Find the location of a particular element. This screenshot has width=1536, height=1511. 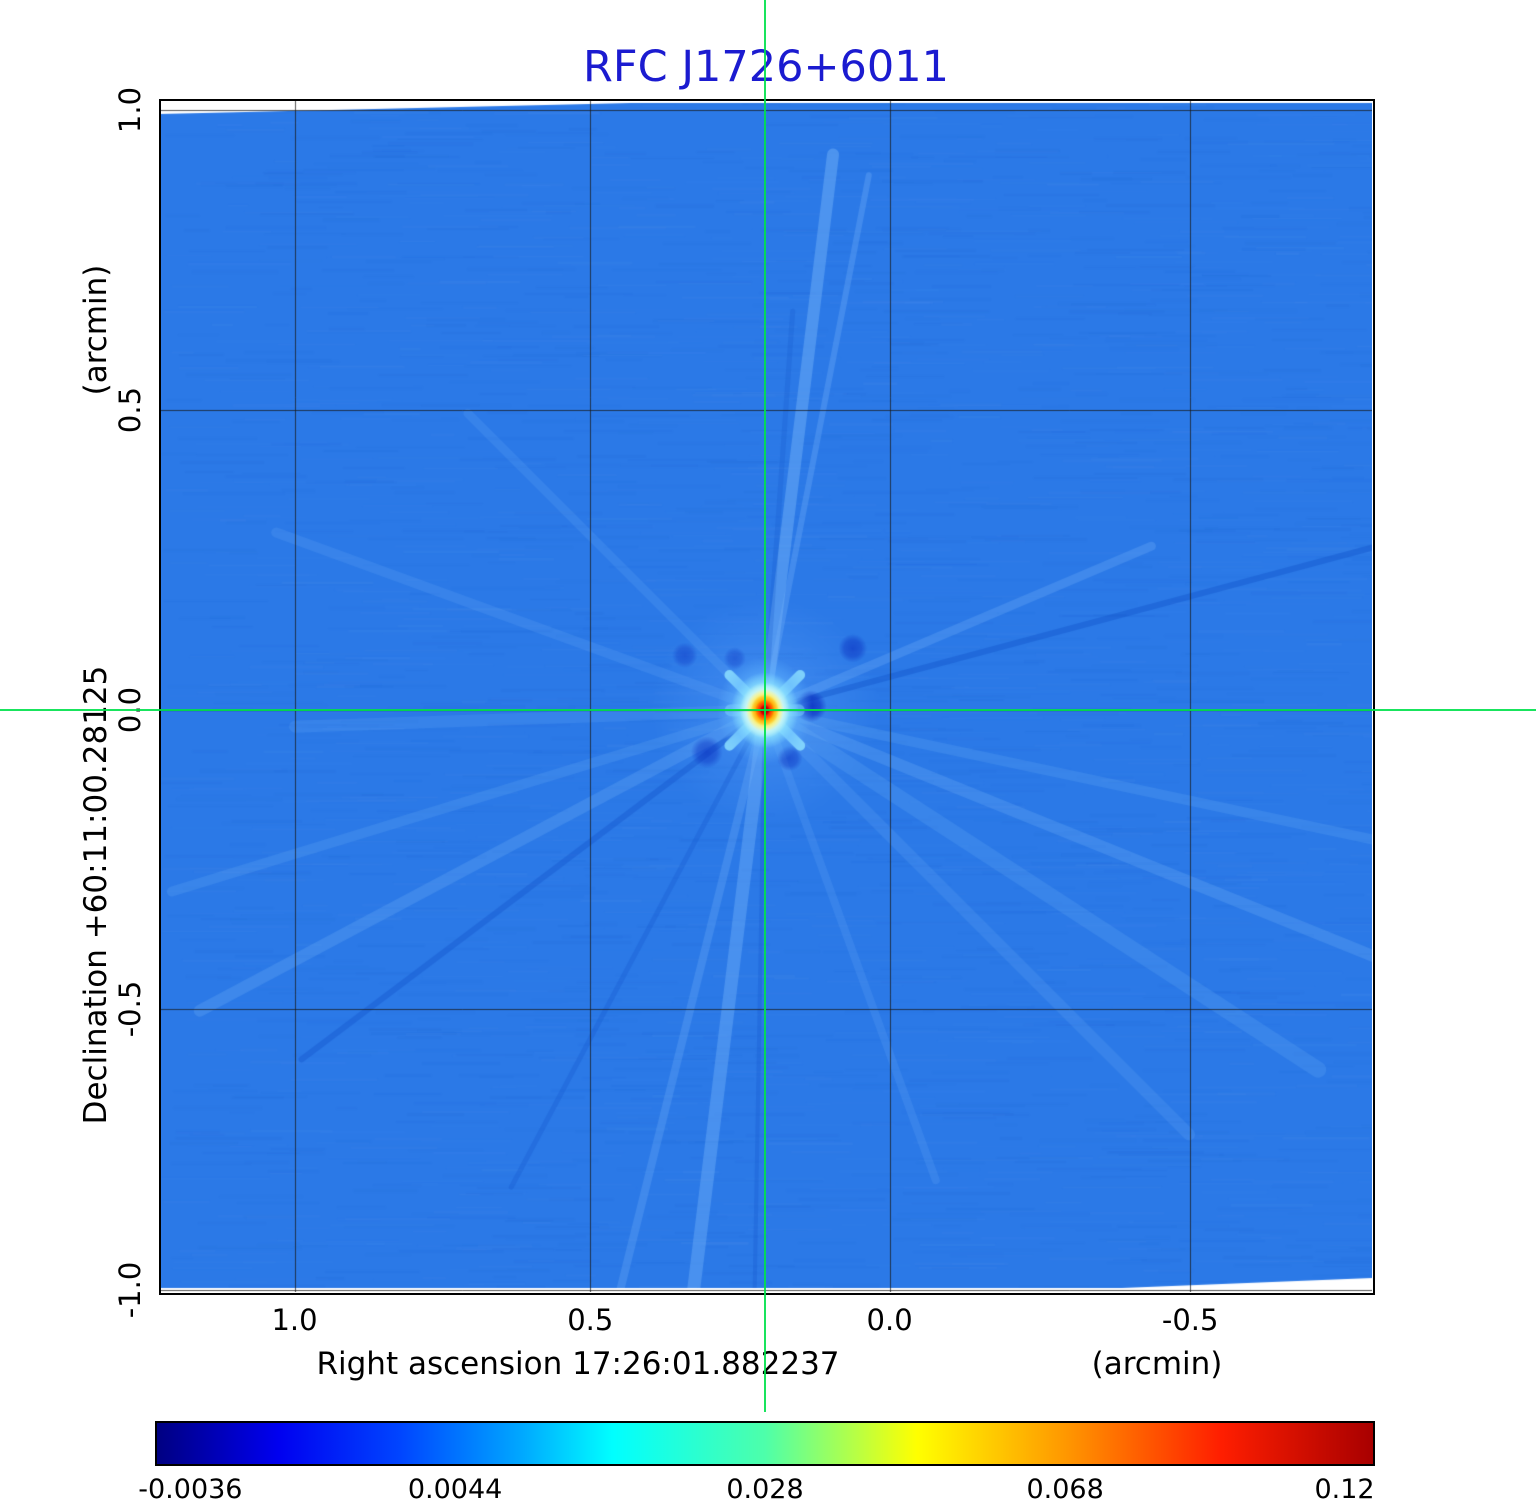

colorbar is located at coordinates (765, 1443).